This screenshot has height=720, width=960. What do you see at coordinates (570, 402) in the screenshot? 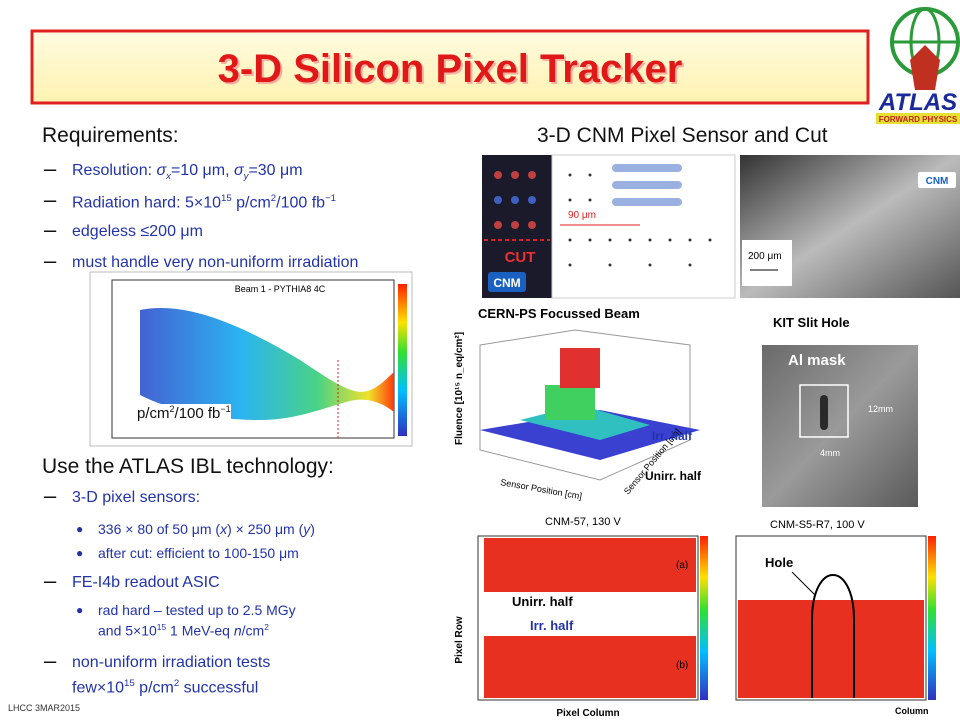
I see `bar-block` at bounding box center [570, 402].